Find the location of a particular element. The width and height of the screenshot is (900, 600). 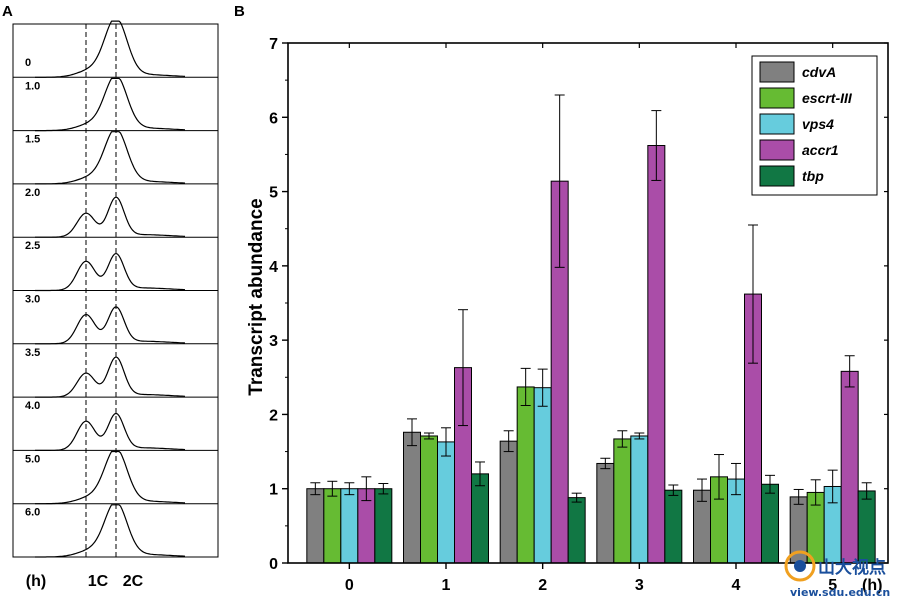

y-tick-label-5: 5 is located at coordinates (273, 193).